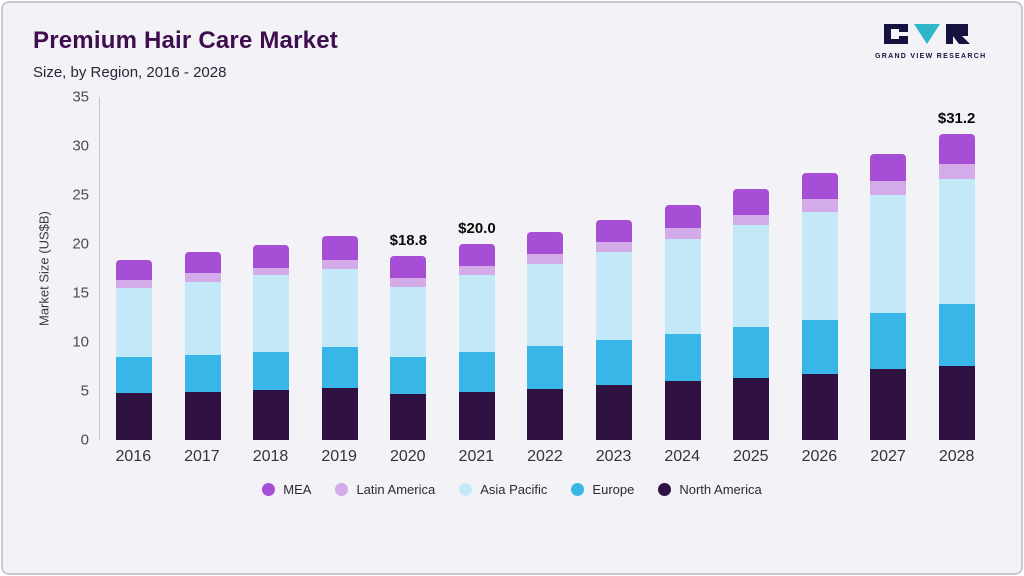 The image size is (1024, 576). What do you see at coordinates (819, 456) in the screenshot?
I see `x-axis-label: 2026` at bounding box center [819, 456].